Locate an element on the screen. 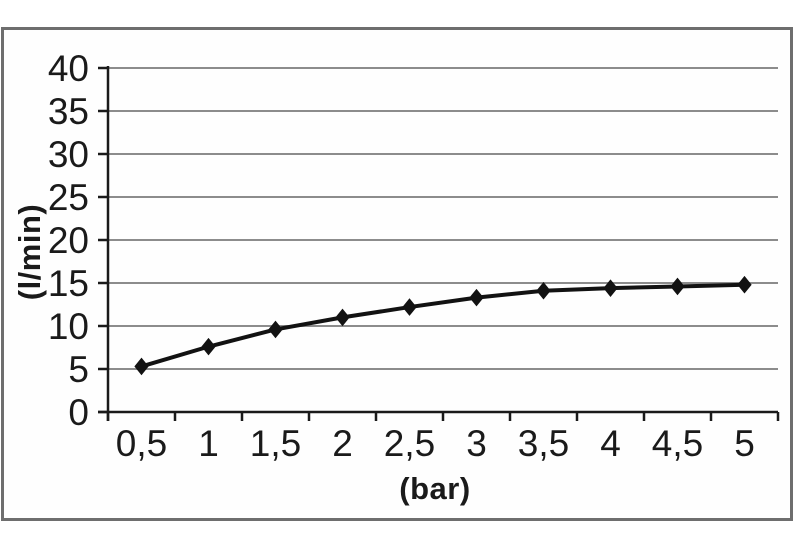 The width and height of the screenshot is (800, 533). x-tick-label: 2 is located at coordinates (342, 443).